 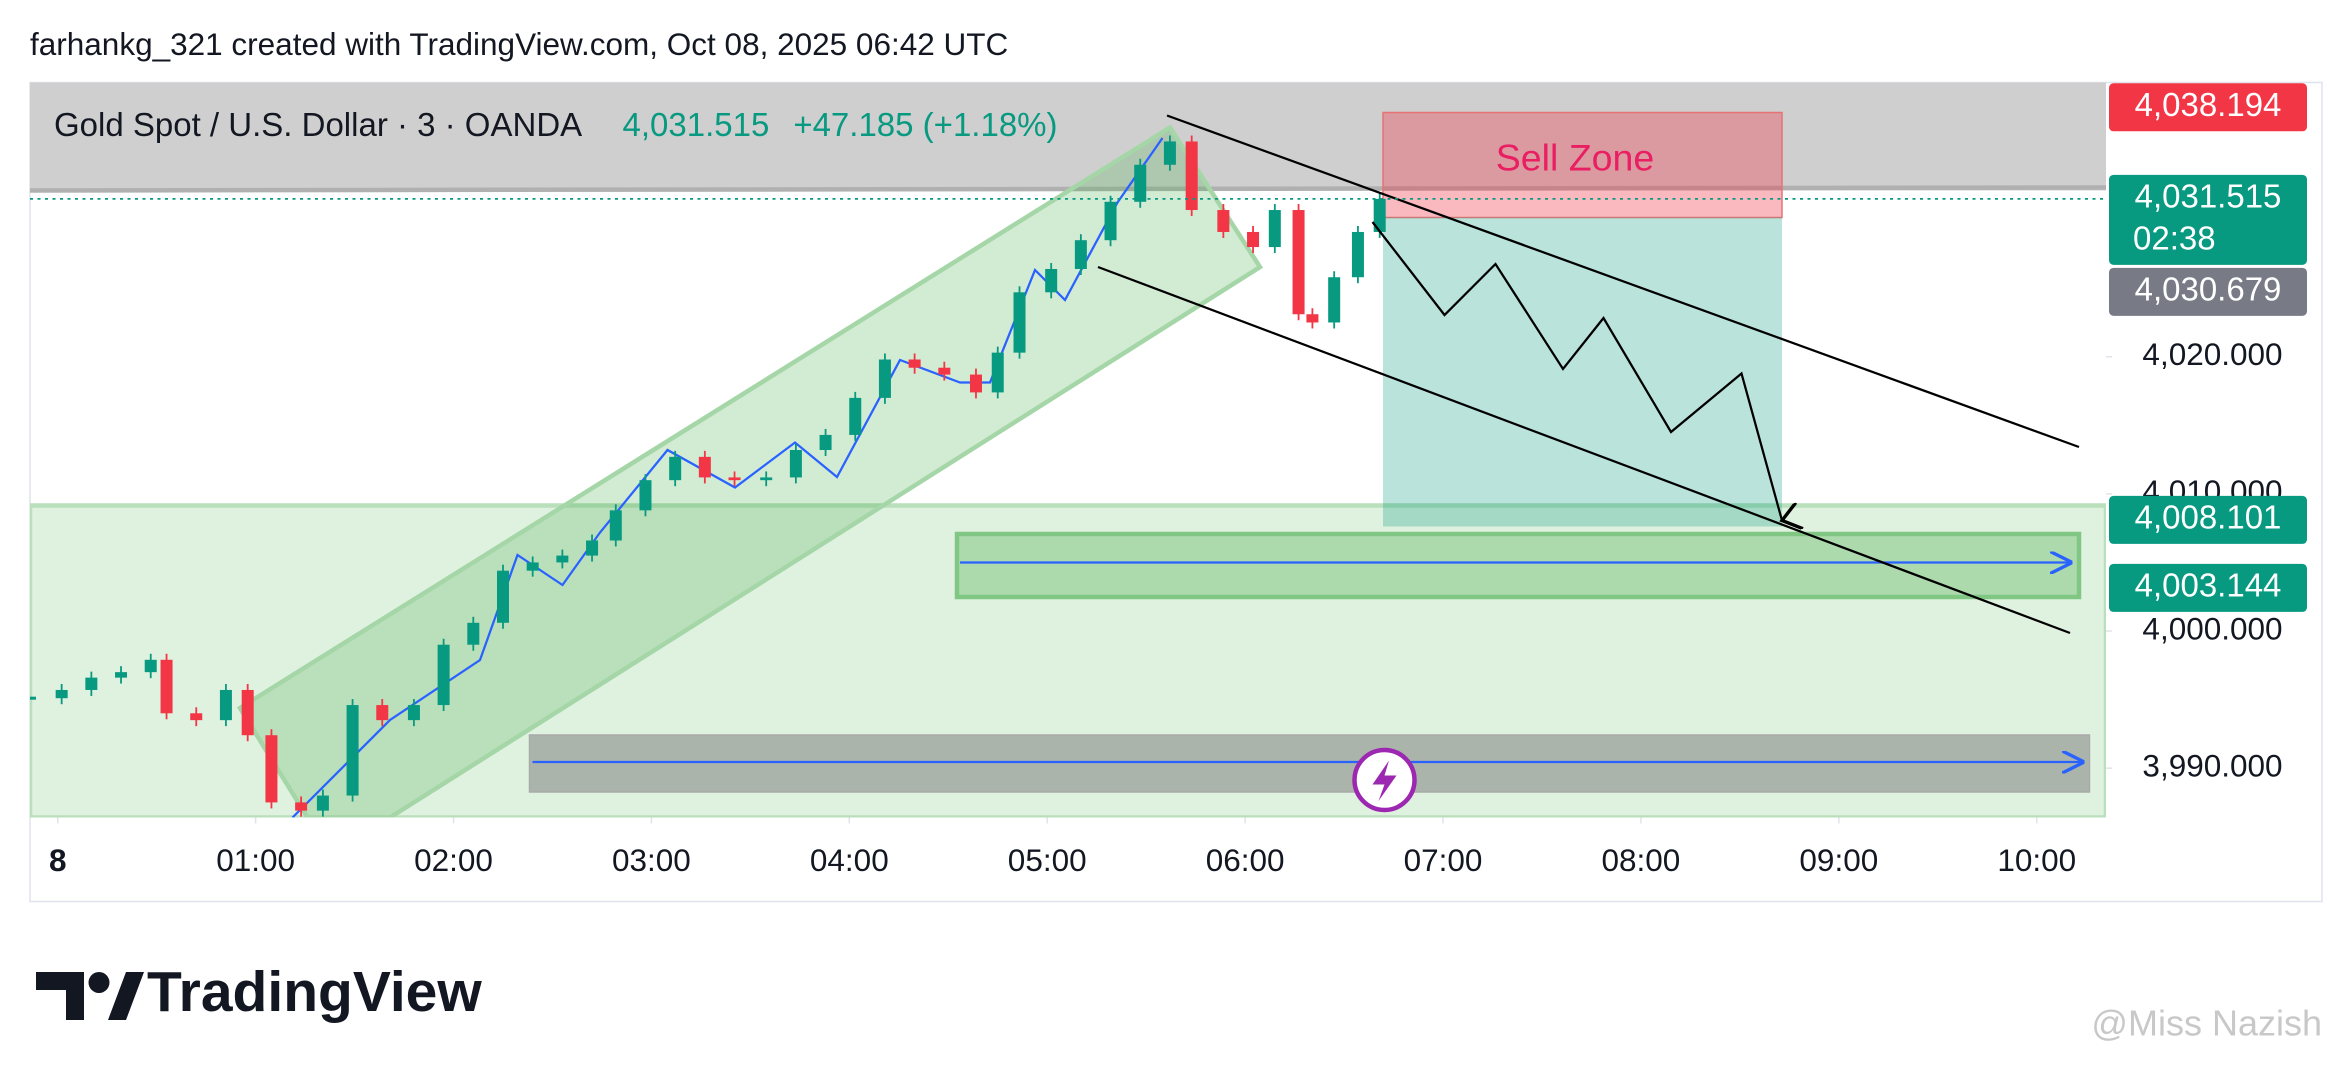 I want to click on sell-zone, so click(x=1582, y=165).